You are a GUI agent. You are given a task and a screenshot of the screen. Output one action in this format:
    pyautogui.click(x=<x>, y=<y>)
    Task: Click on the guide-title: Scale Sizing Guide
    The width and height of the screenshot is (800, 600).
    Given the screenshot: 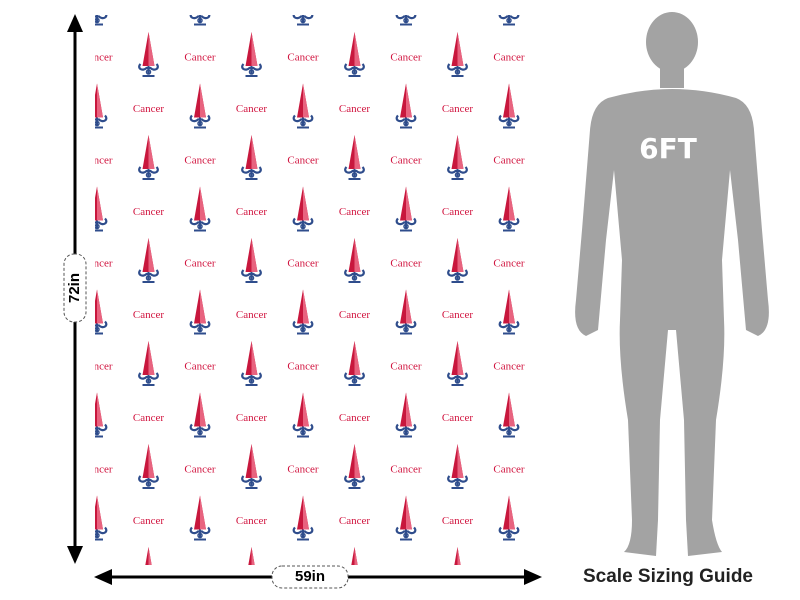 What is the action you would take?
    pyautogui.click(x=668, y=576)
    